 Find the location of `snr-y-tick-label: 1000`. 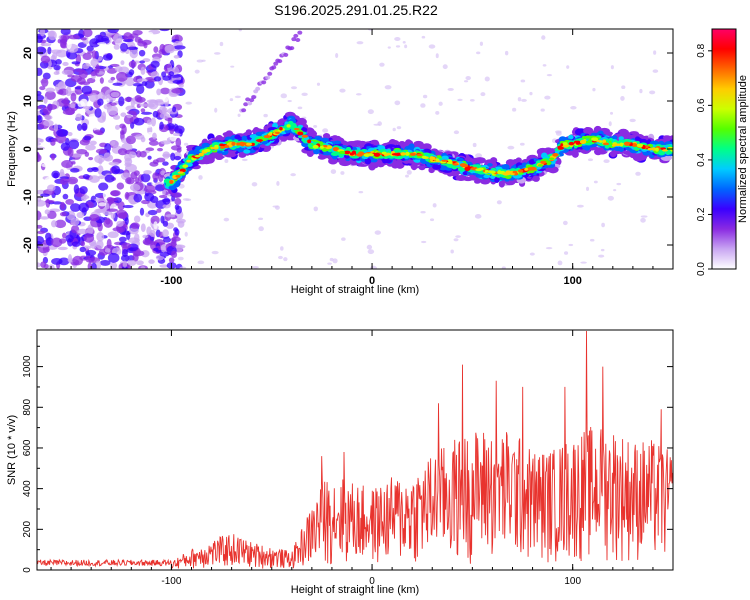

snr-y-tick-label: 1000 is located at coordinates (27, 366).